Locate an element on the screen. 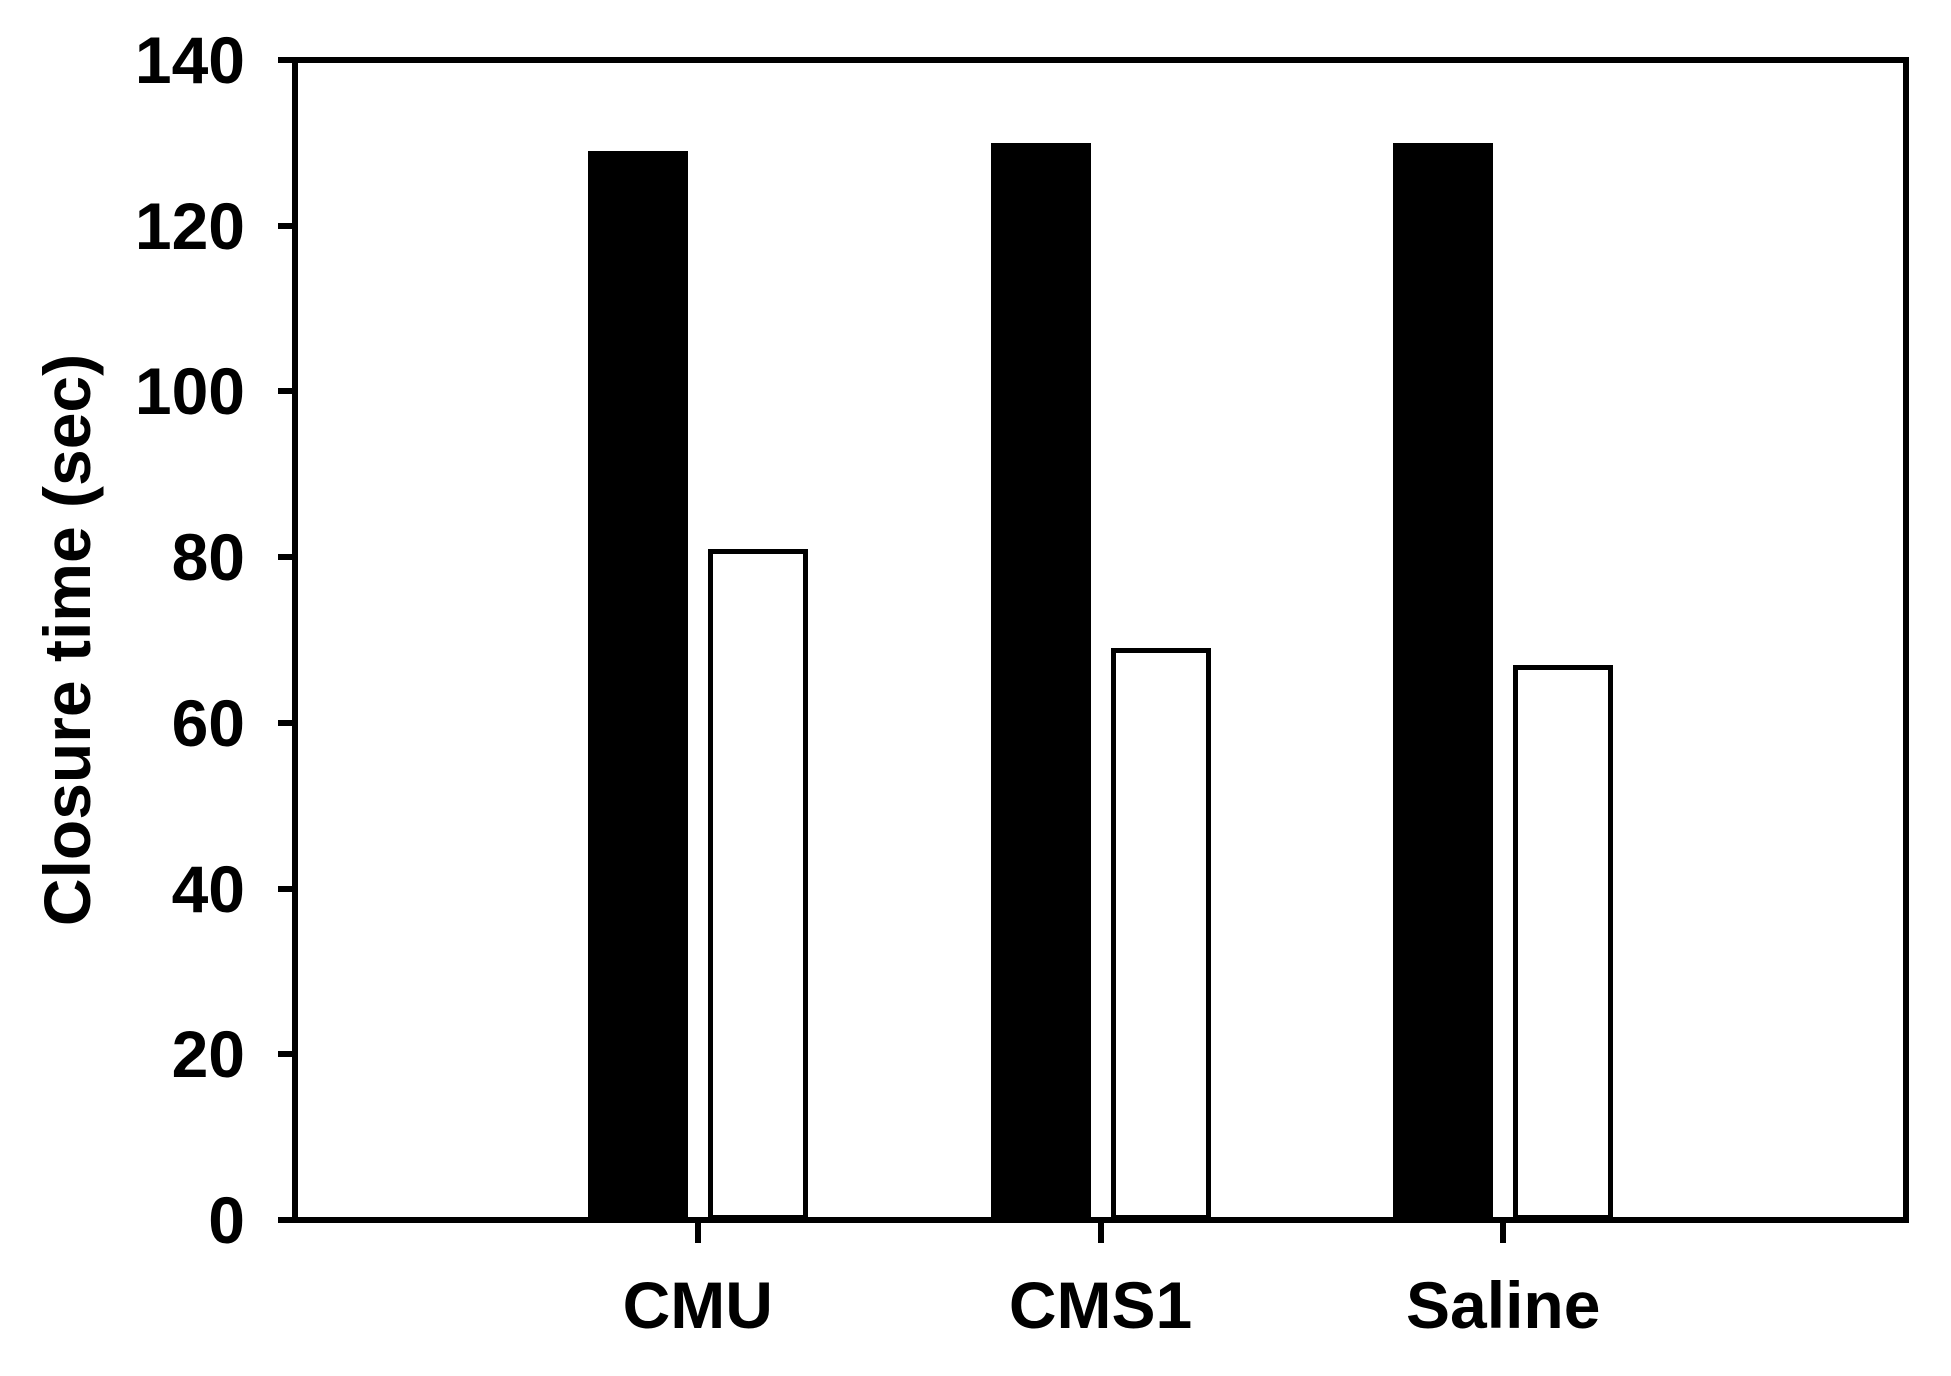 The image size is (1951, 1376). bar-saline-open-white is located at coordinates (1563, 942).